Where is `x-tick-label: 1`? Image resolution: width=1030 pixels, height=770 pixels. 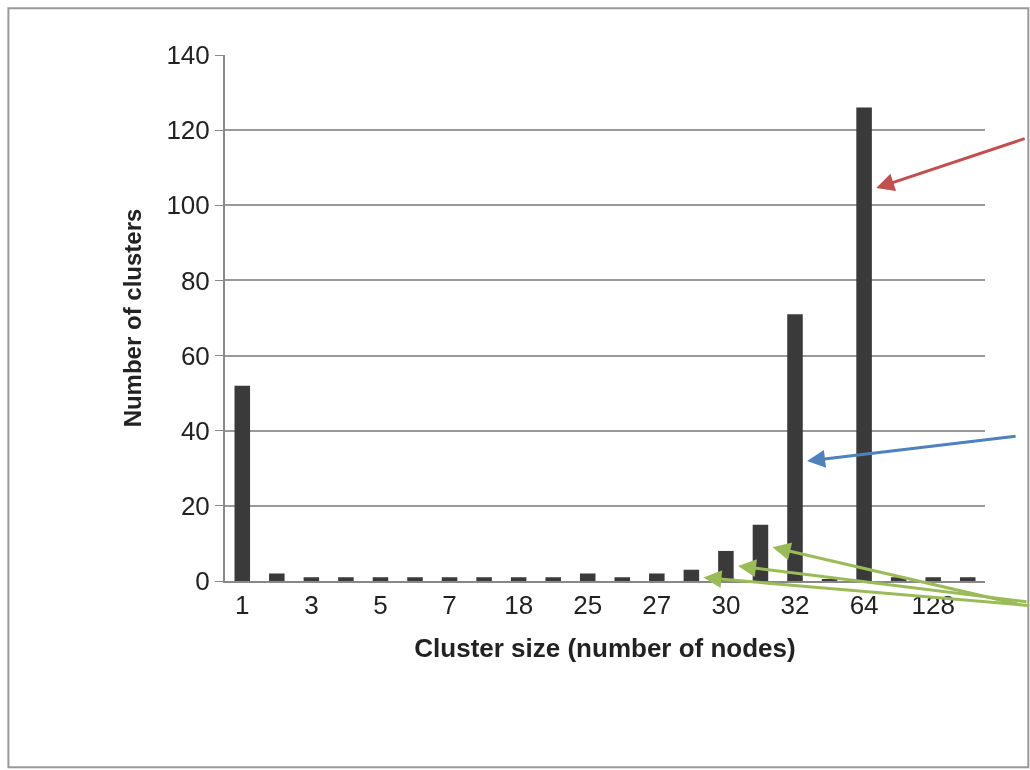
x-tick-label: 1 is located at coordinates (242, 605).